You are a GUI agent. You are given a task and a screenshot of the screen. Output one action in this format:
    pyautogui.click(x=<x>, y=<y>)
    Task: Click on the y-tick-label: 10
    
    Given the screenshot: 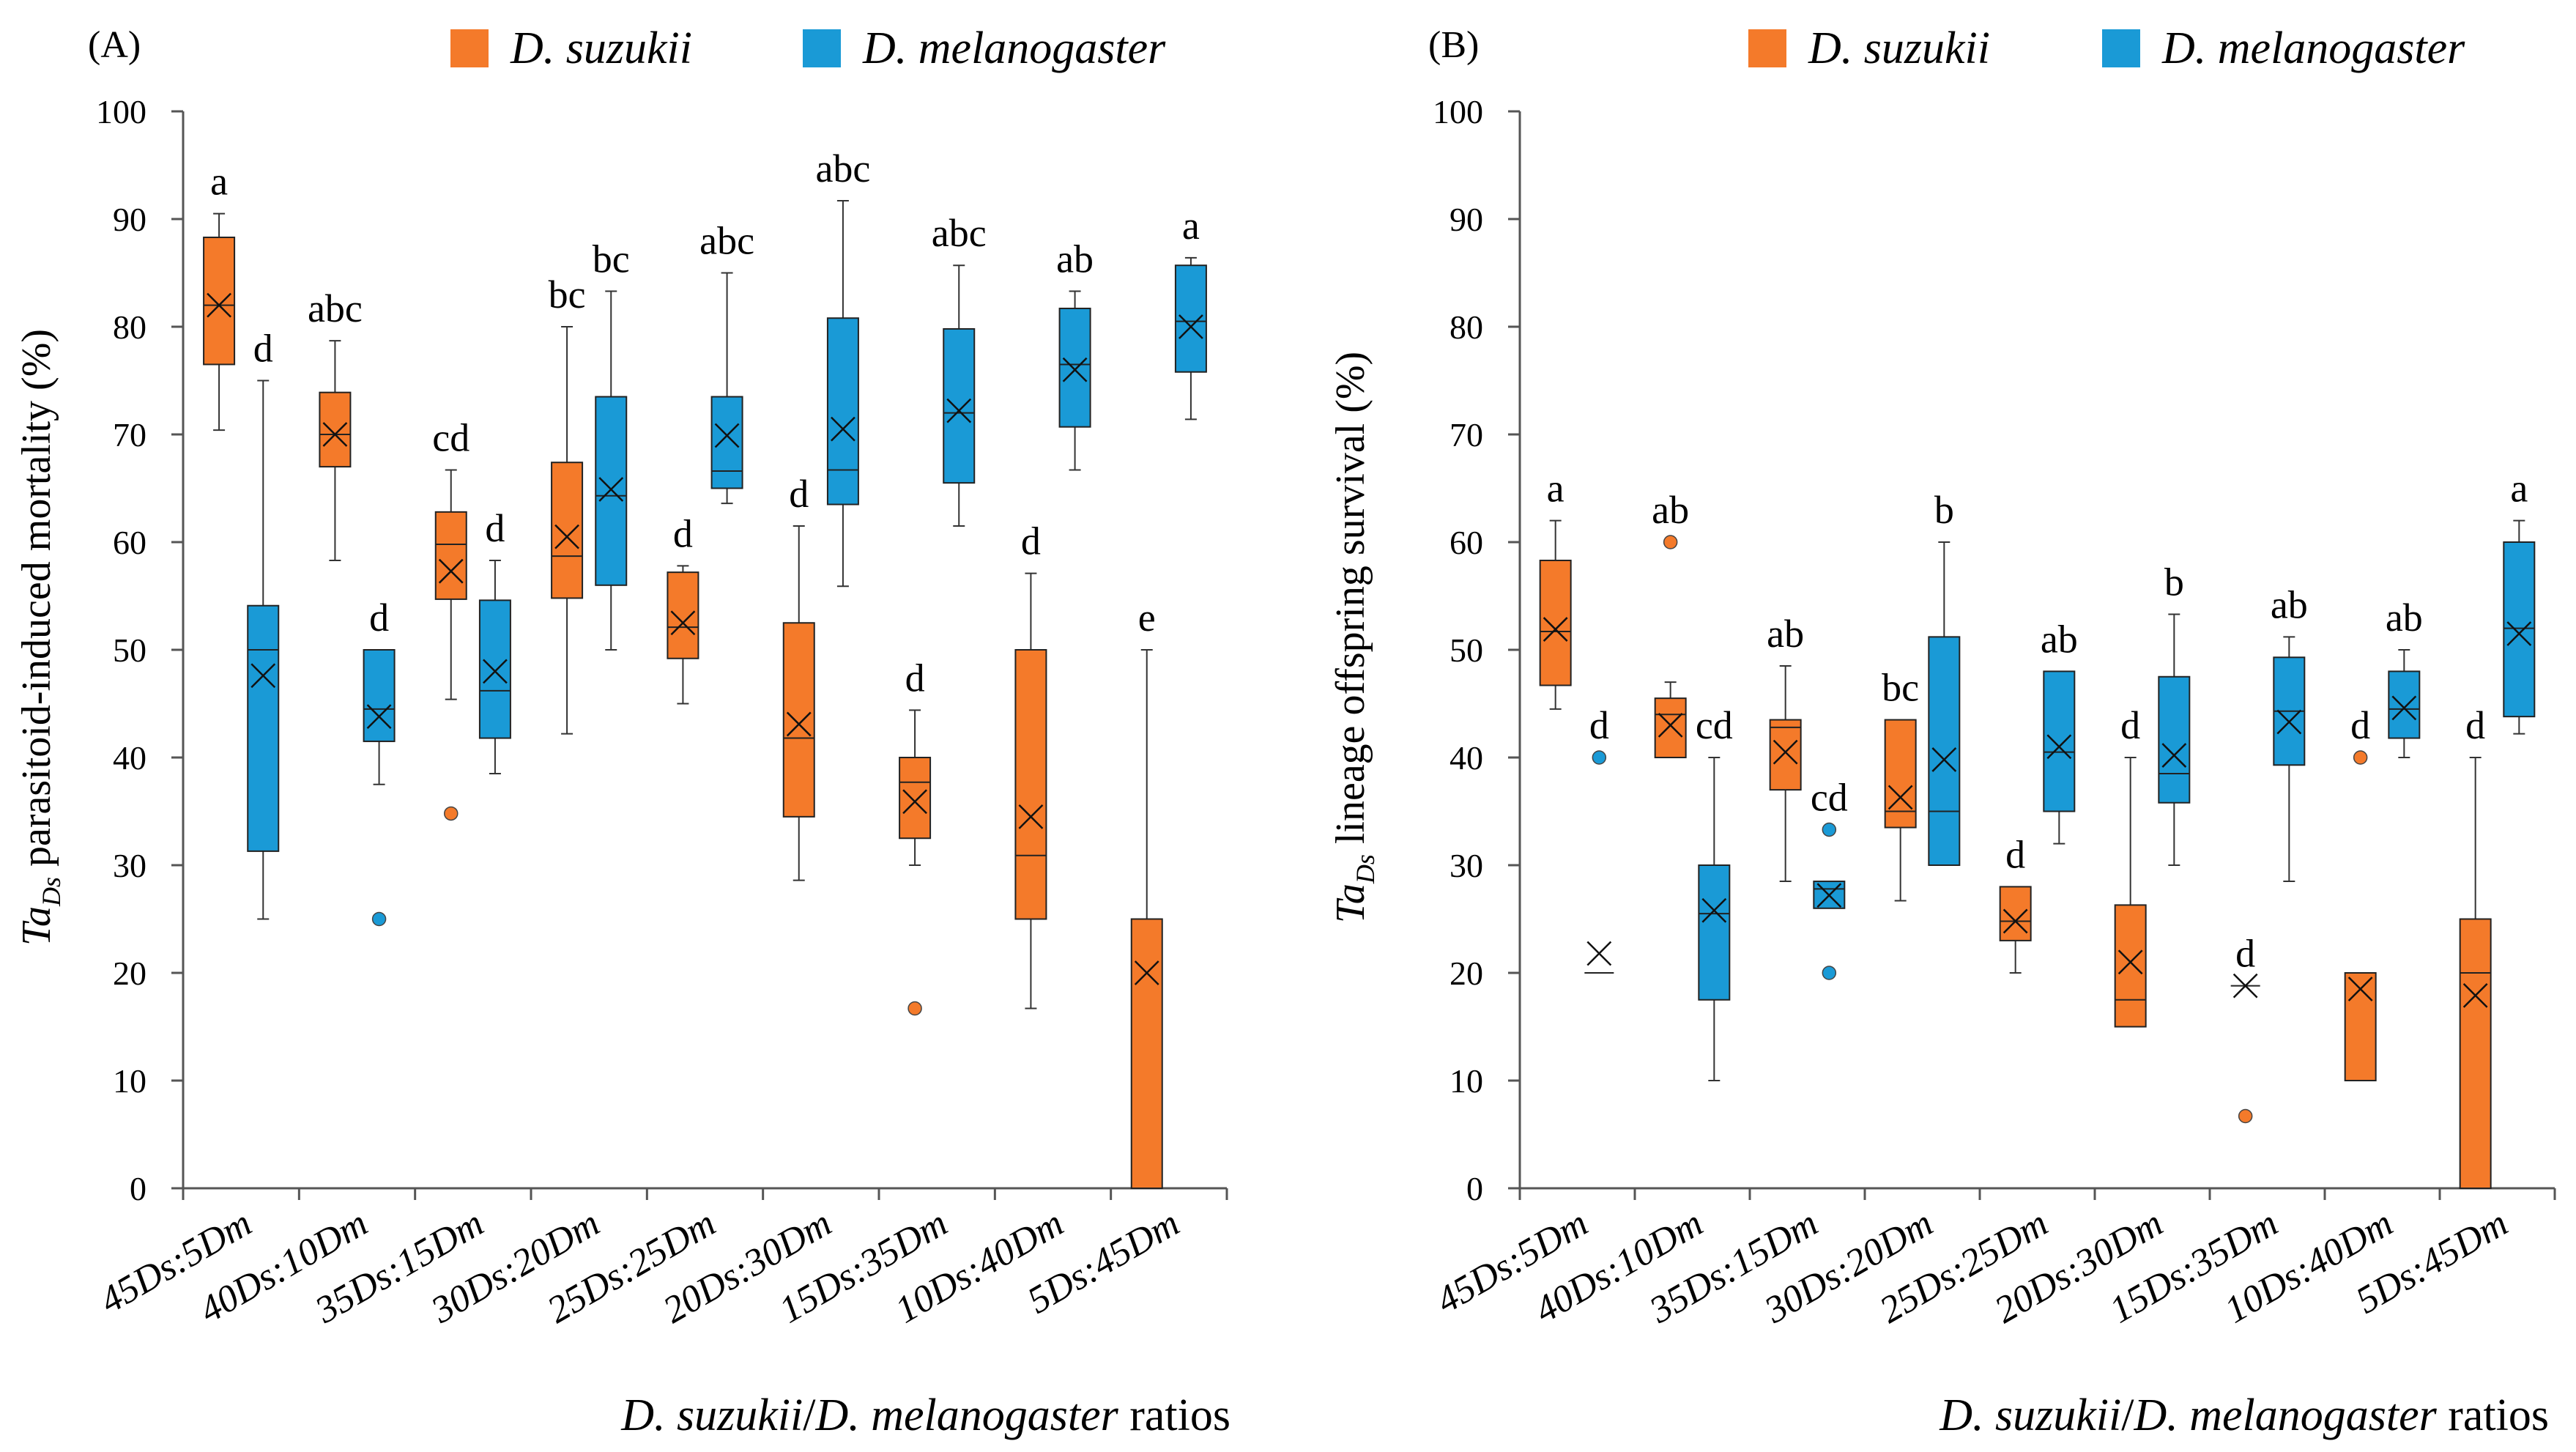 What is the action you would take?
    pyautogui.click(x=129, y=1081)
    